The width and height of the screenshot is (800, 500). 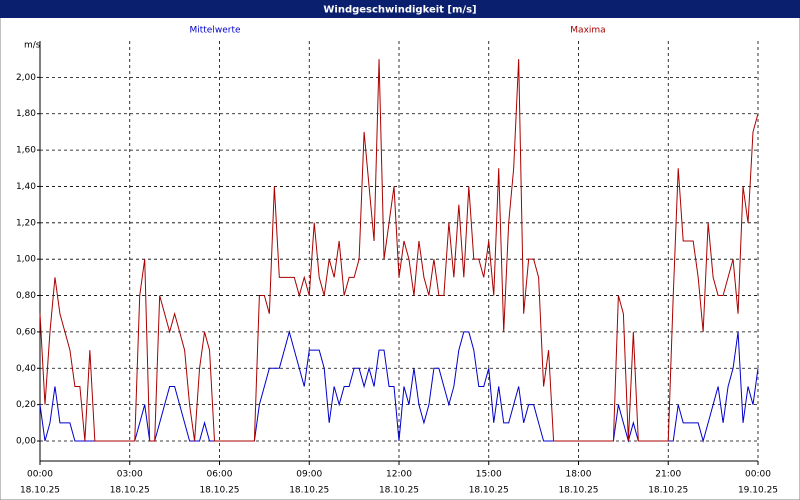 I want to click on y-tick-label: 0,40, so click(x=26, y=369).